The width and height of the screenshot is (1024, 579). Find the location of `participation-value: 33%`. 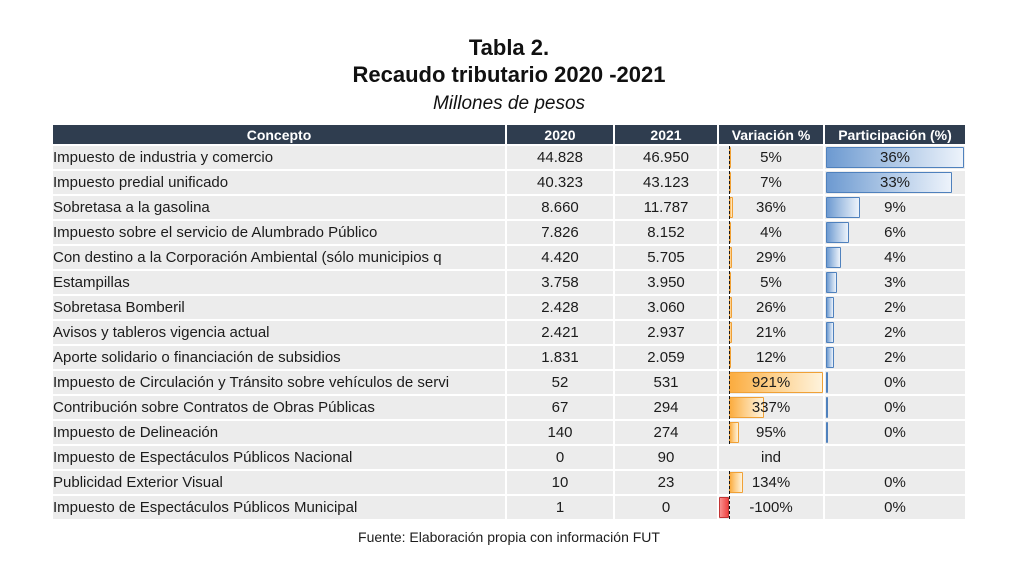

participation-value: 33% is located at coordinates (895, 182).